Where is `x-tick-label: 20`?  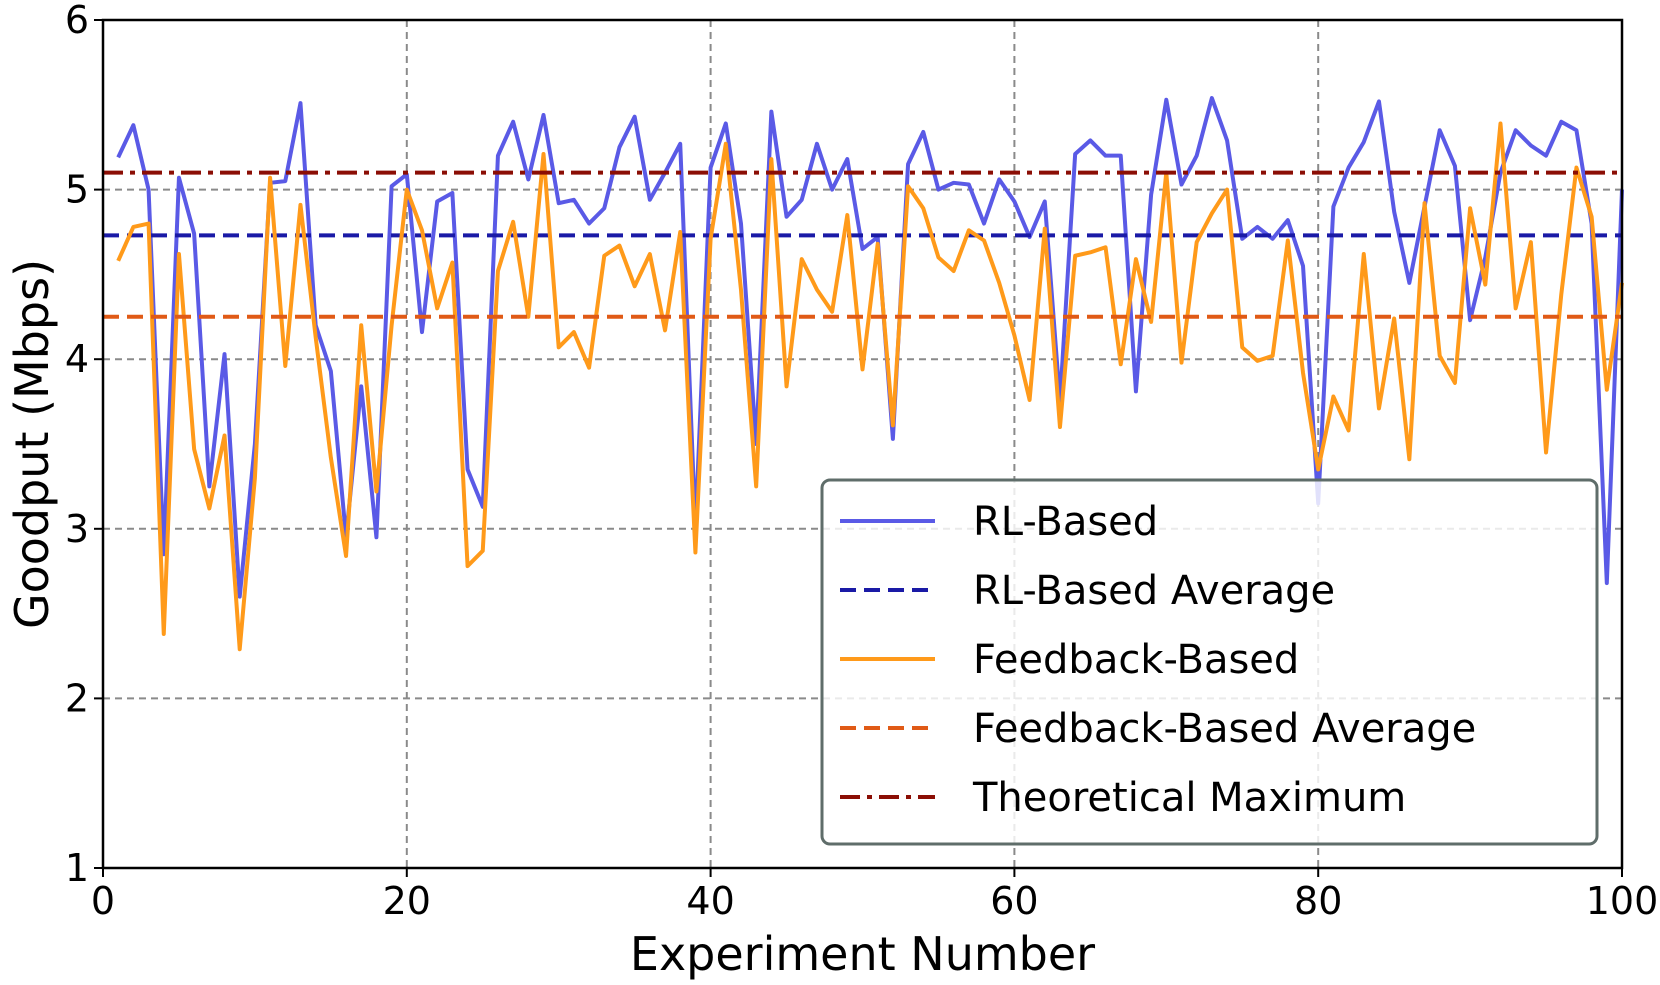 x-tick-label: 20 is located at coordinates (407, 901).